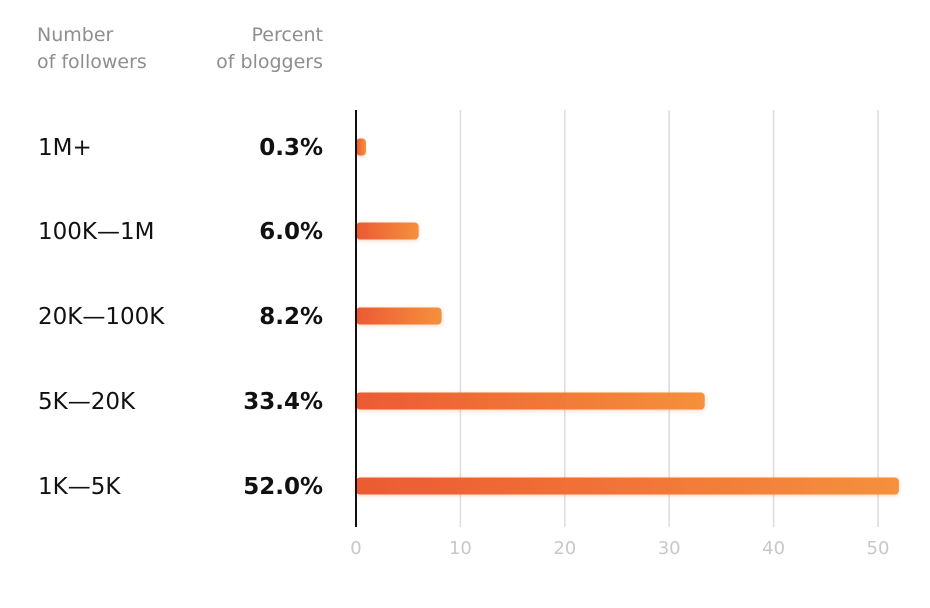  Describe the element at coordinates (283, 487) in the screenshot. I see `percent-label-4: 52.0%` at that location.